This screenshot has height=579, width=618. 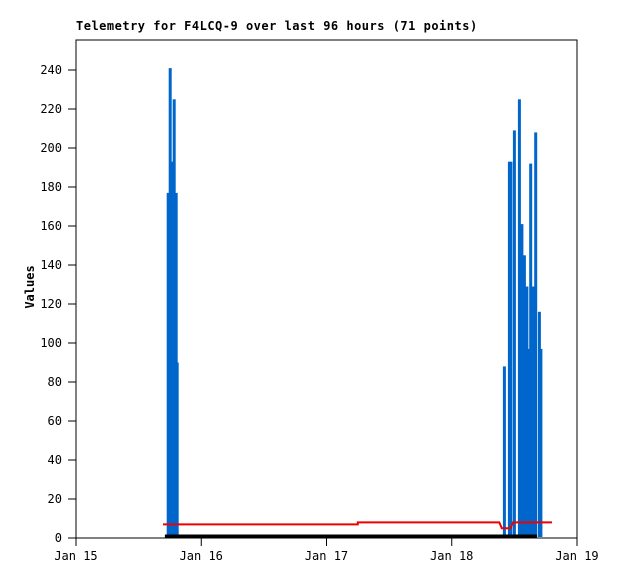 I want to click on x-tick-label: Jan 15, so click(x=75, y=556).